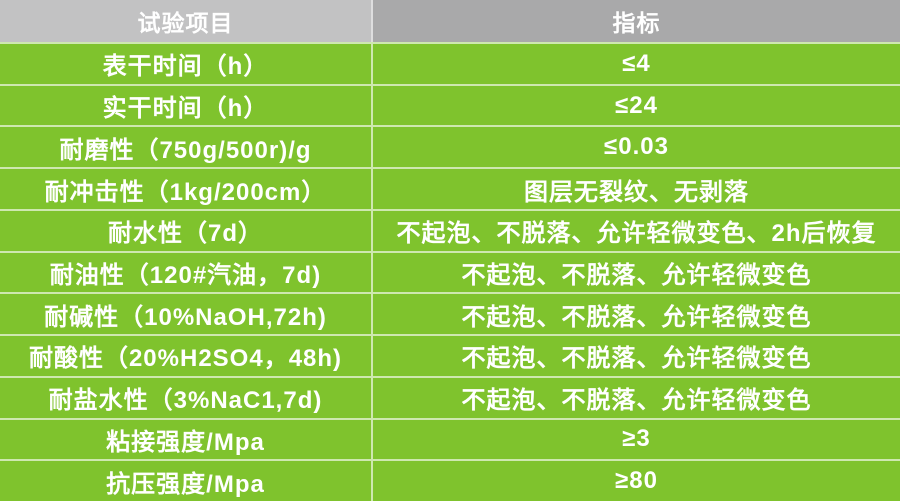 This screenshot has width=900, height=501. What do you see at coordinates (635, 438) in the screenshot?
I see `row-value-cell: ≥3` at bounding box center [635, 438].